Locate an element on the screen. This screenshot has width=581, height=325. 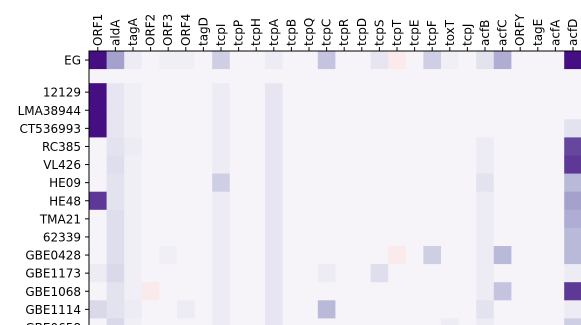
column-label: tcpE is located at coordinates (415, 32).